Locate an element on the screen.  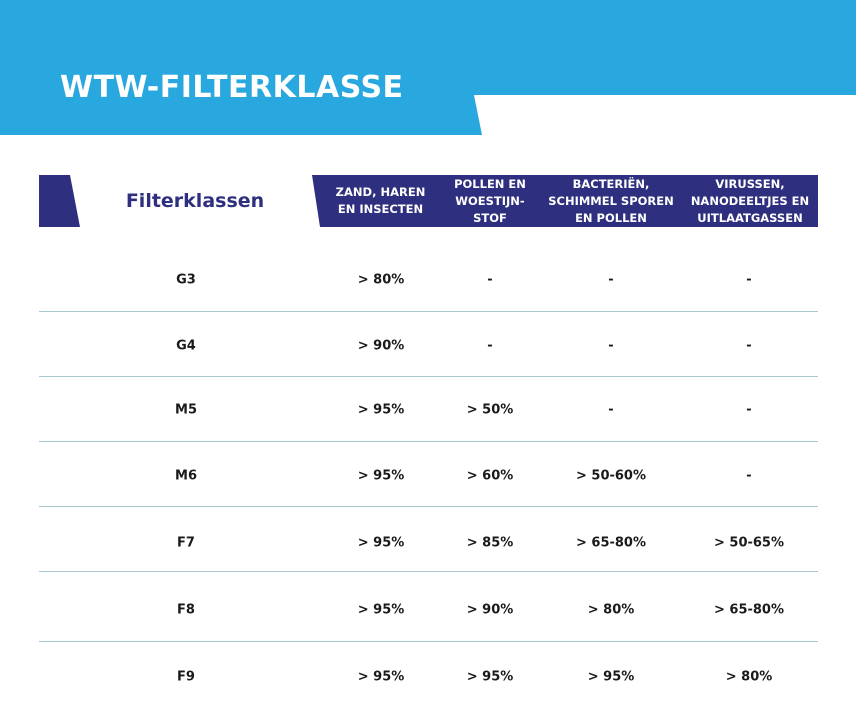
column-header: BACTERIËN, SCHIMMEL SPOREN EN POLLEN is located at coordinates (611, 200).